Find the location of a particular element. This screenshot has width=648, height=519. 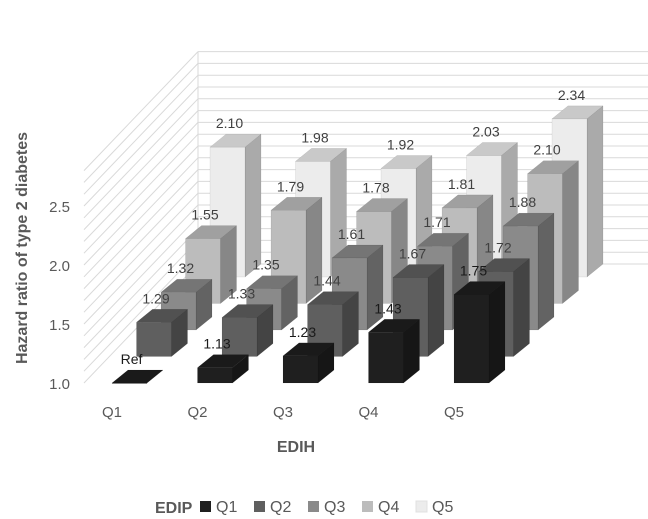

bar-group: Ref is located at coordinates (137, 367).